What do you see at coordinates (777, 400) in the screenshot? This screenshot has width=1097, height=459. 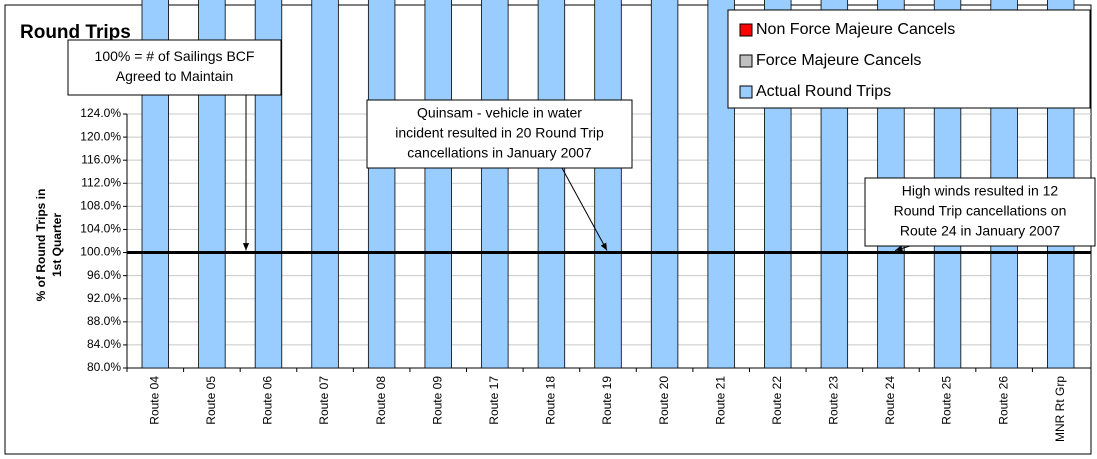 I see `x-tick-label: Route 22` at bounding box center [777, 400].